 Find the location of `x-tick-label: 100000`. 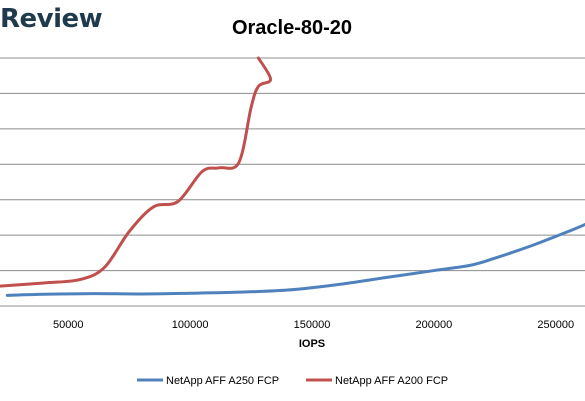

x-tick-label: 100000 is located at coordinates (190, 325).